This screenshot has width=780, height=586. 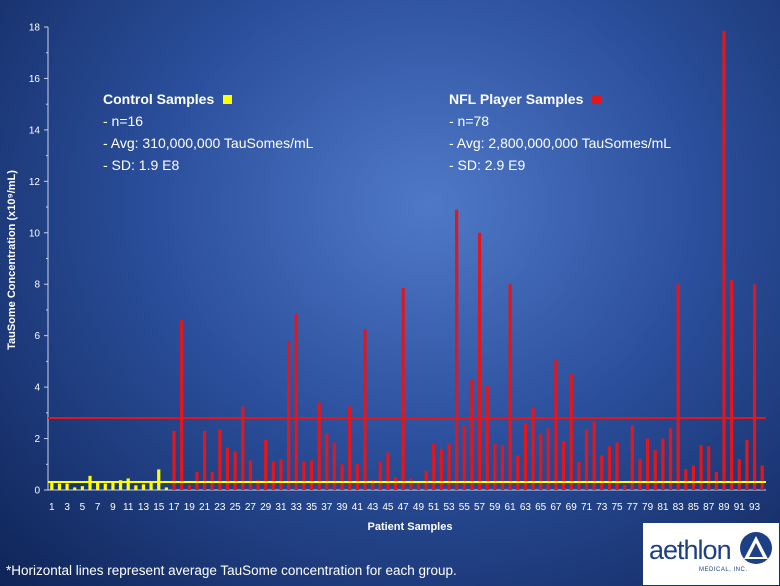 I want to click on x-tick-label: 75, so click(x=617, y=507).